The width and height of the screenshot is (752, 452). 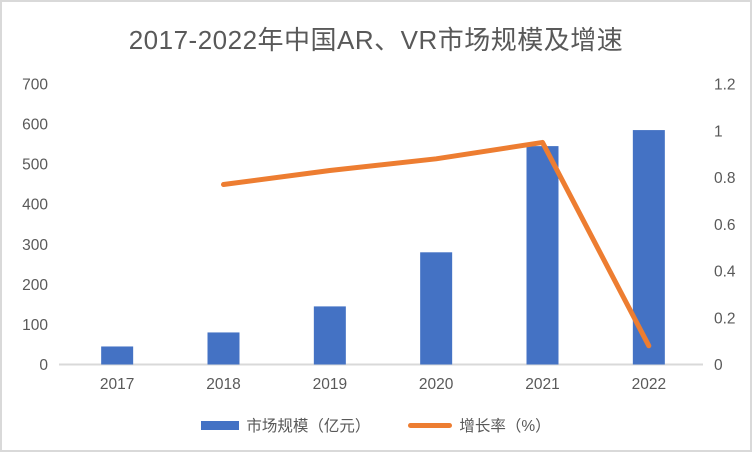 I want to click on right-axis-tick-label: 0.6, so click(x=725, y=225).